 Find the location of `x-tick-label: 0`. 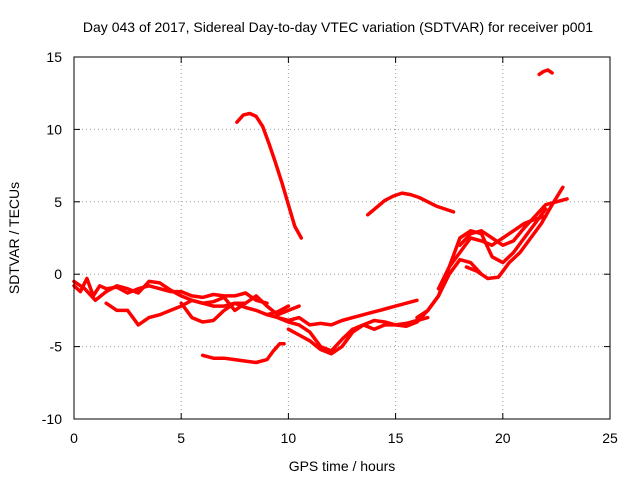

x-tick-label: 0 is located at coordinates (74, 438).